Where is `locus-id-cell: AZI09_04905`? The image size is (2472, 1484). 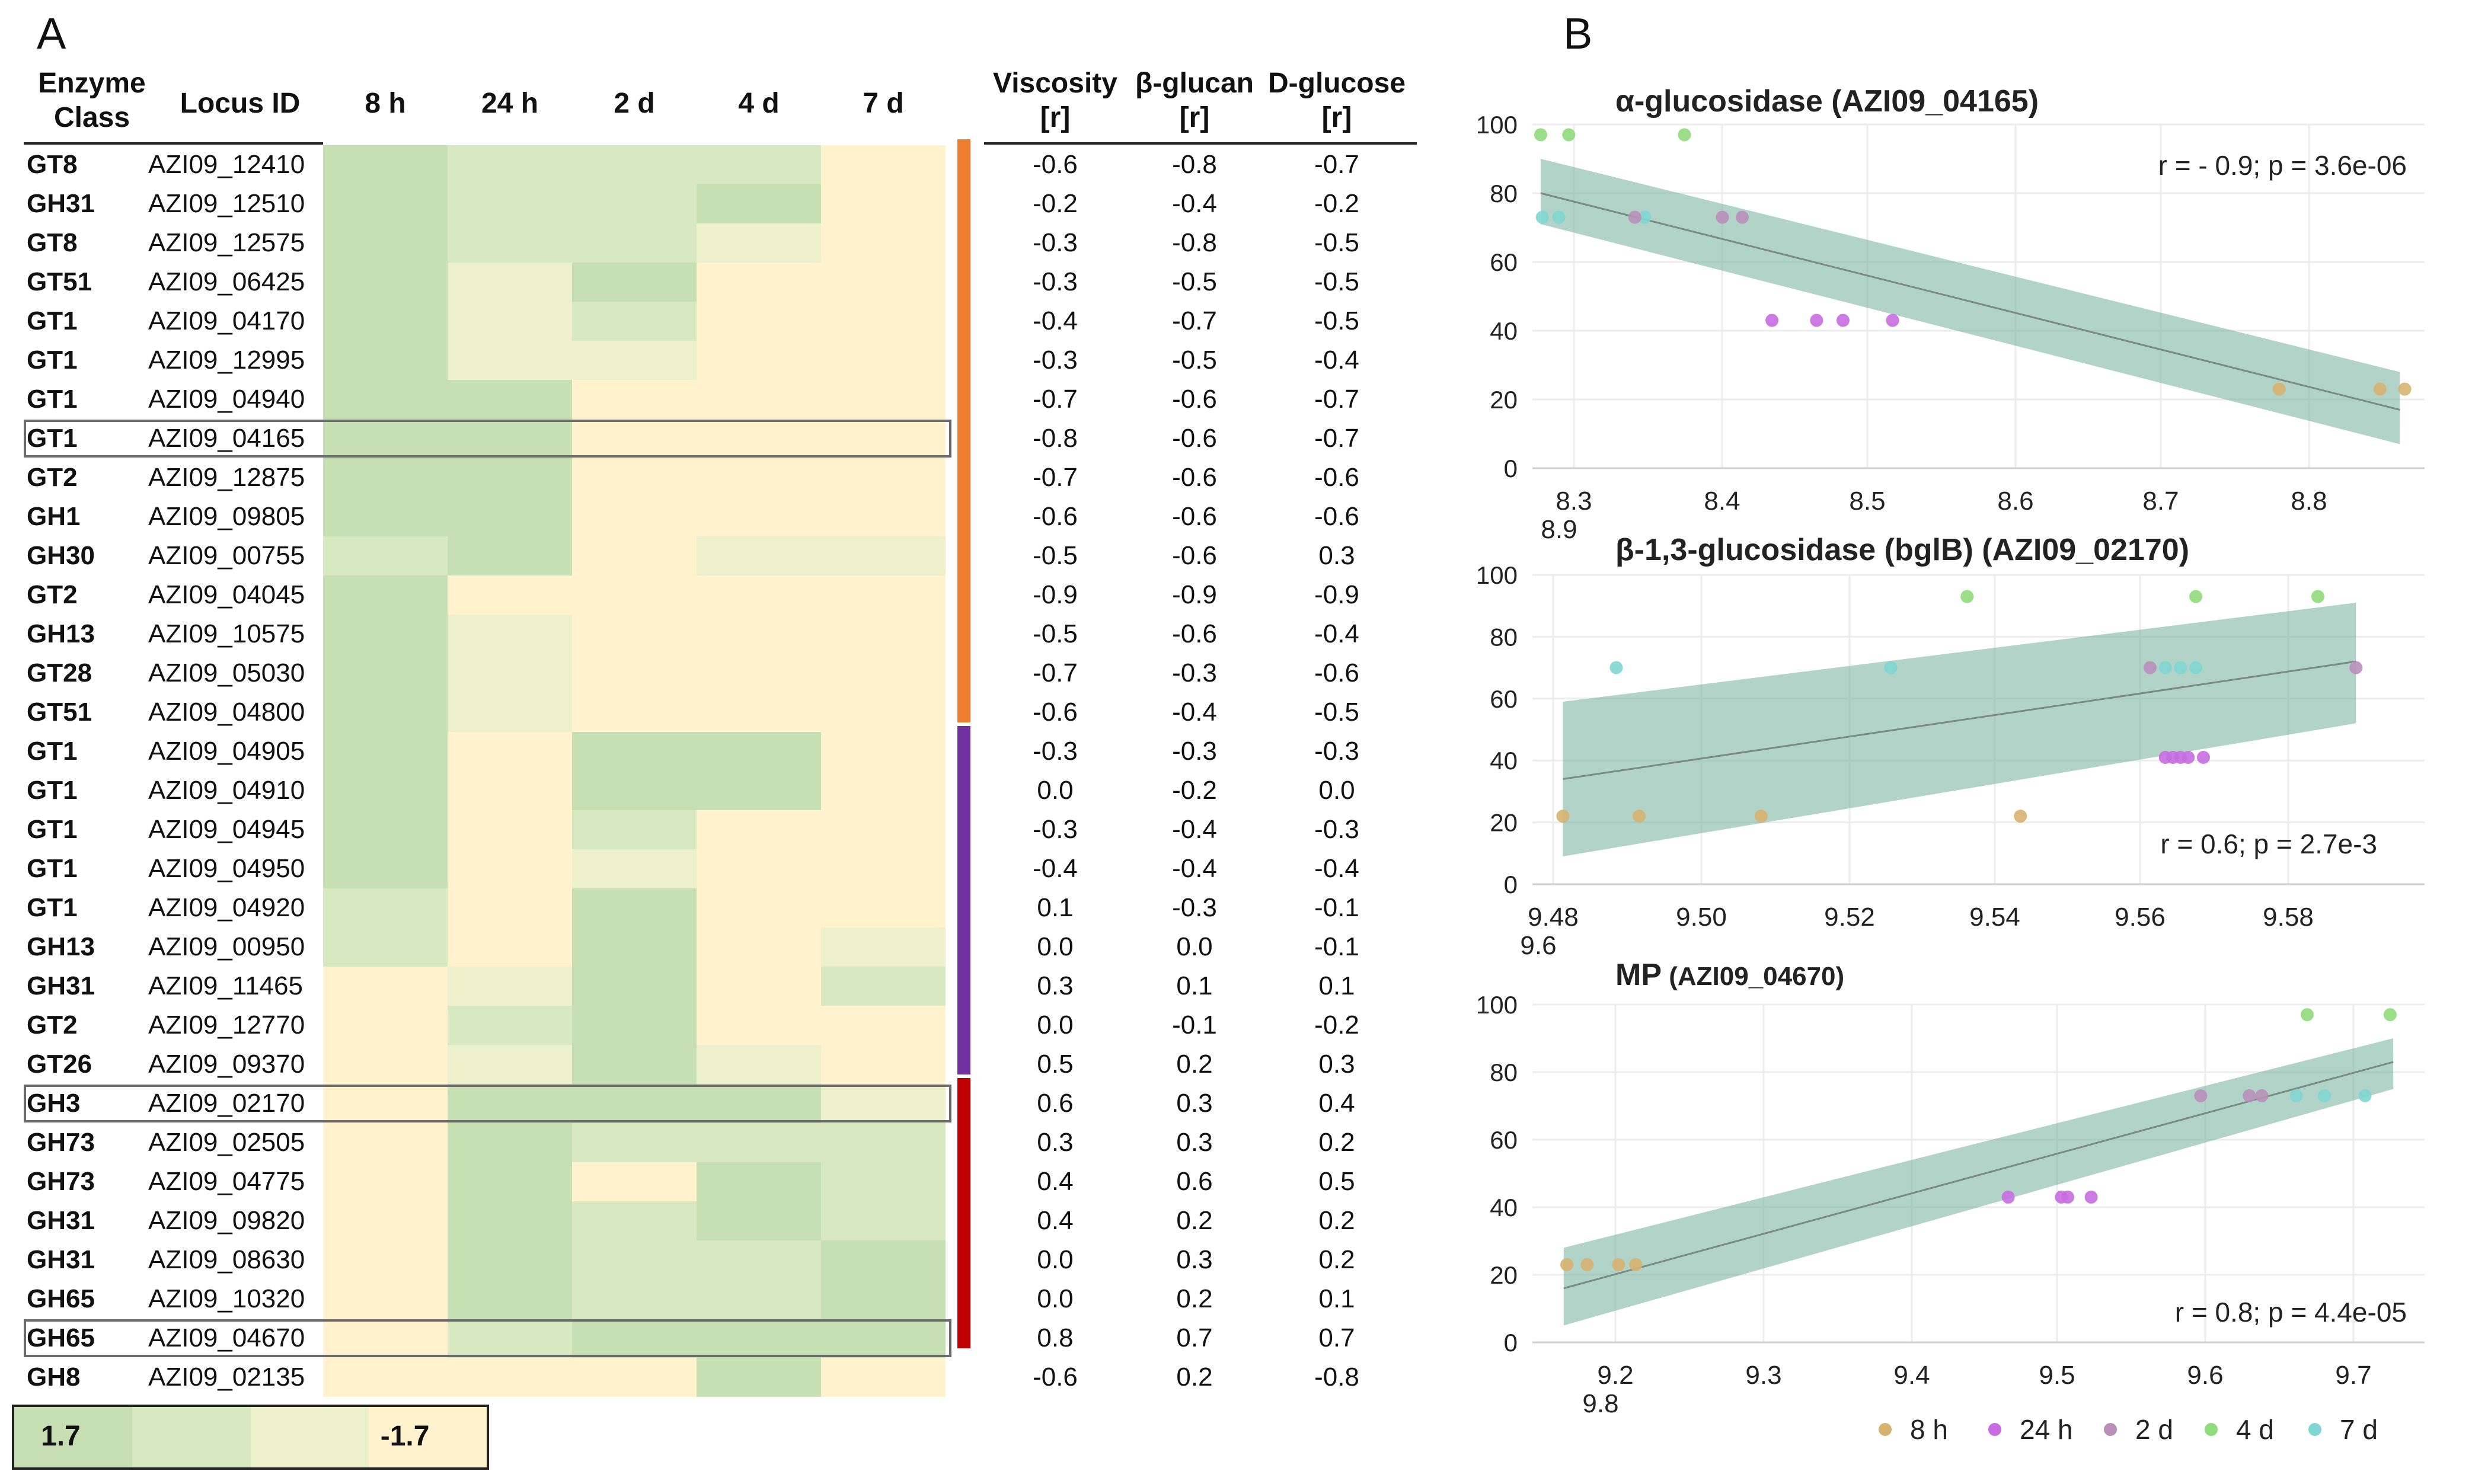
locus-id-cell: AZI09_04905 is located at coordinates (226, 752).